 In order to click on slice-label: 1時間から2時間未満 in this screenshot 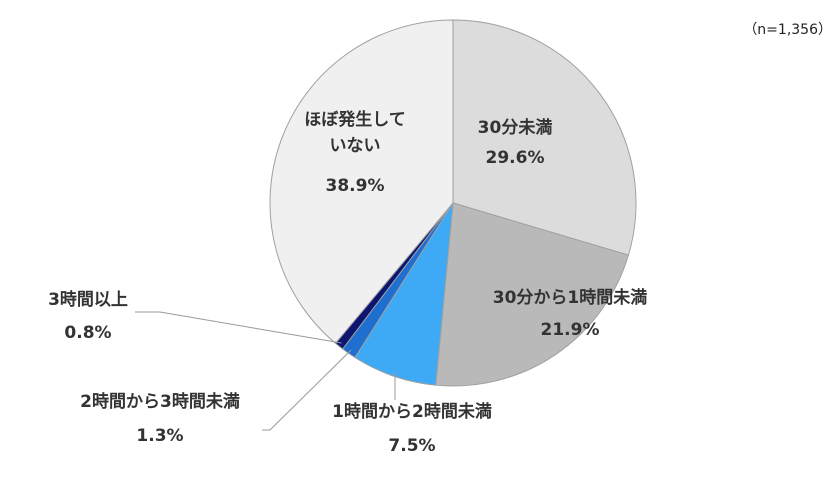, I will do `click(412, 411)`.